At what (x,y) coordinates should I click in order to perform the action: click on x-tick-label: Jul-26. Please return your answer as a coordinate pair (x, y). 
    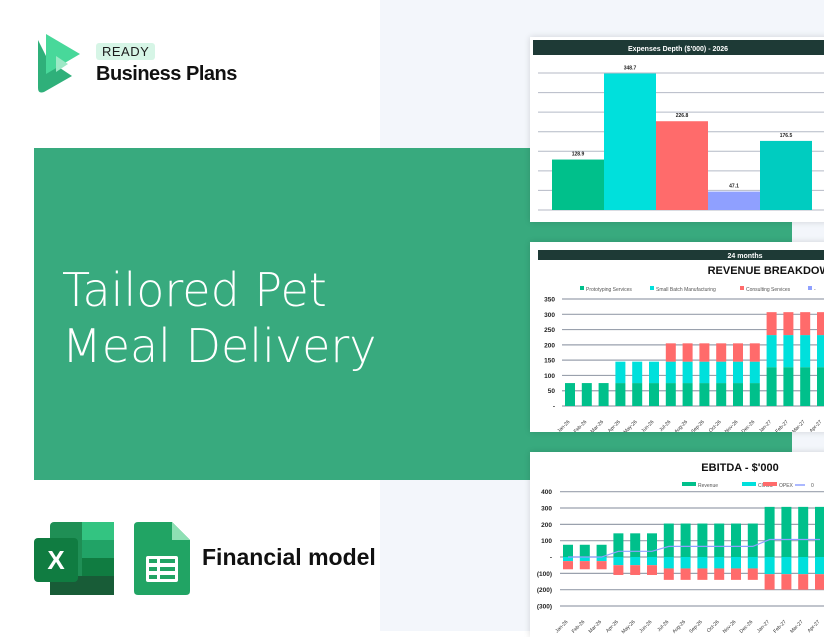
    Looking at the image, I should click on (665, 425).